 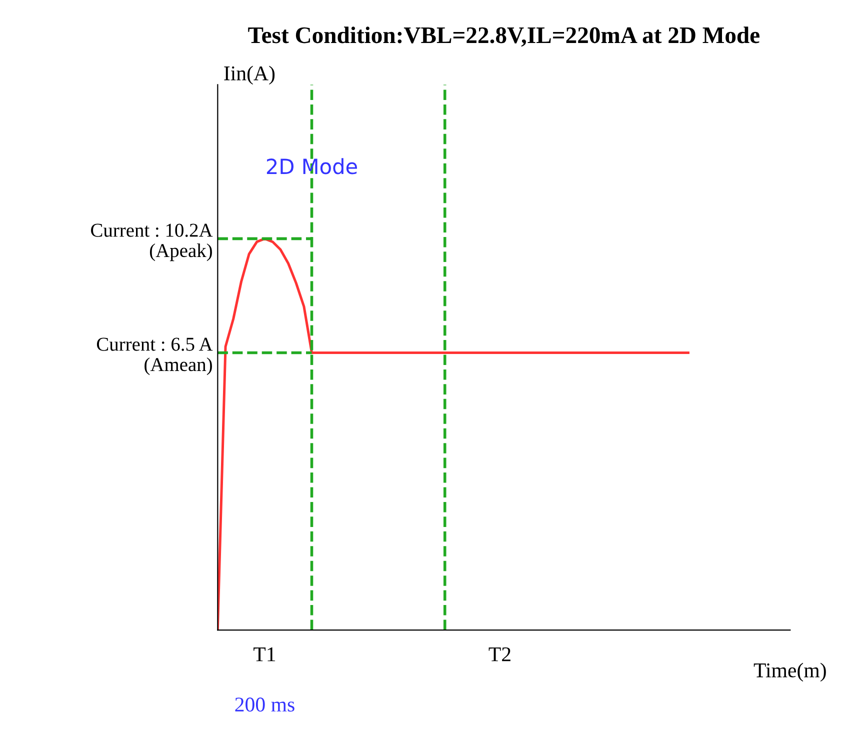 I want to click on x-tick-label: T2, so click(x=499, y=654).